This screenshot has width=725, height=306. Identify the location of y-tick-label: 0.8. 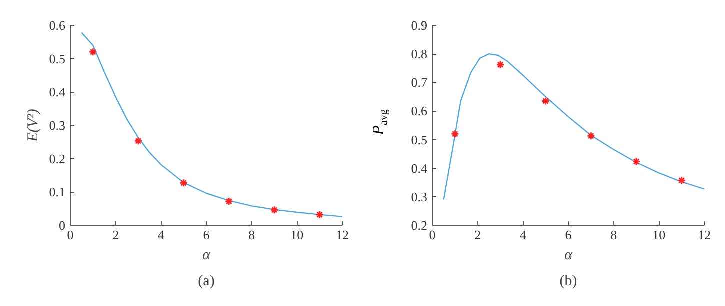
(419, 54).